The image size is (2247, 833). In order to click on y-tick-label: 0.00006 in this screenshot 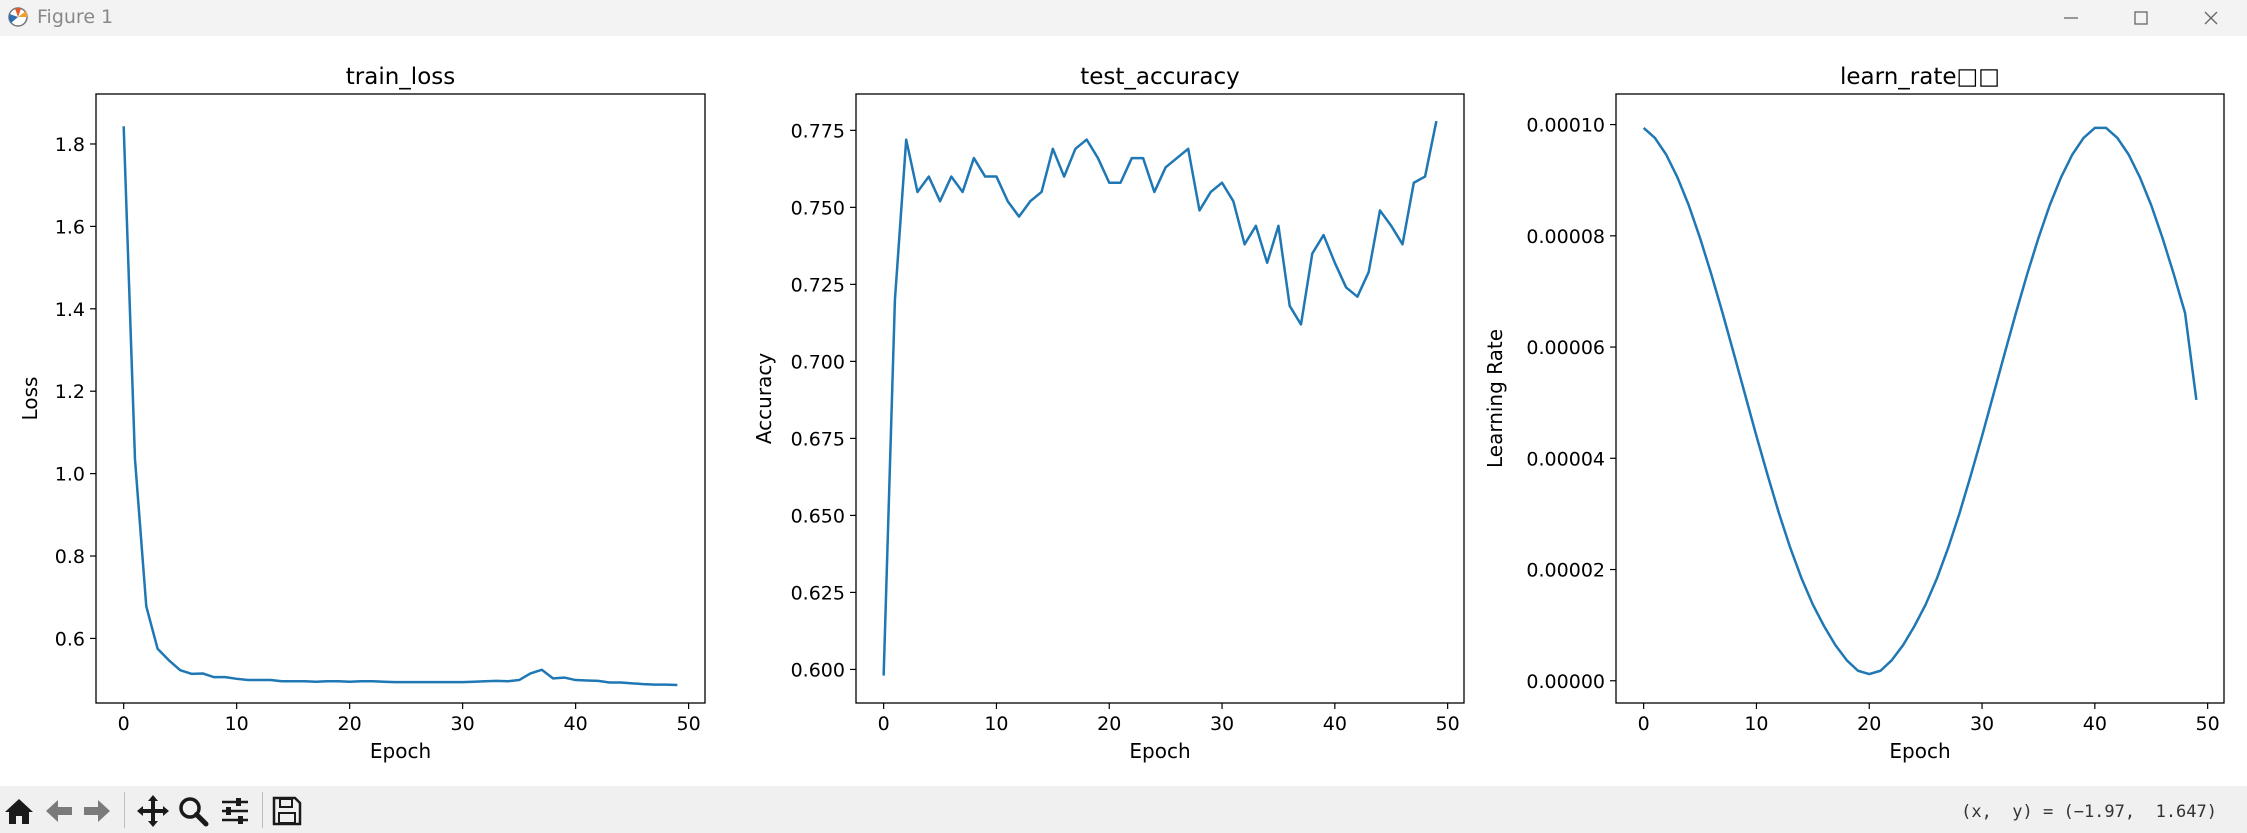, I will do `click(1565, 348)`.